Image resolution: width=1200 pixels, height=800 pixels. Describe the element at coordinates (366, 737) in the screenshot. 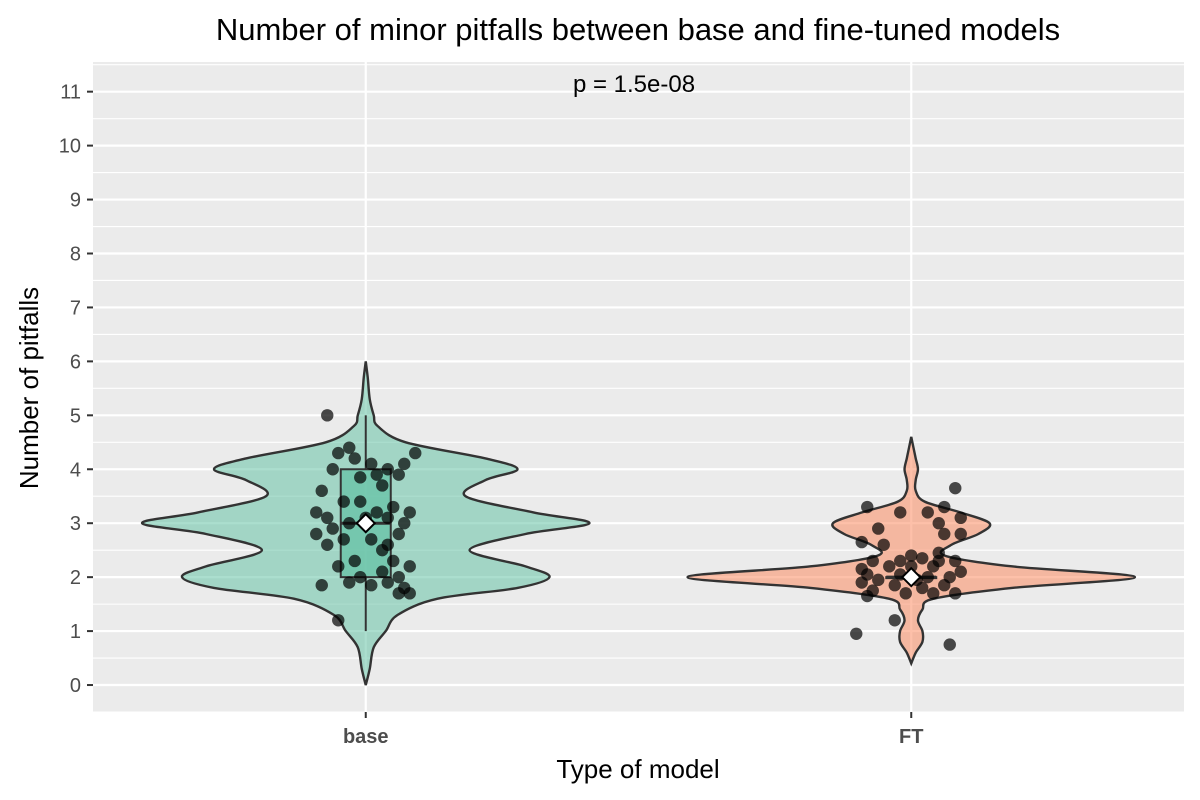

I see `x-tick-label: base` at that location.